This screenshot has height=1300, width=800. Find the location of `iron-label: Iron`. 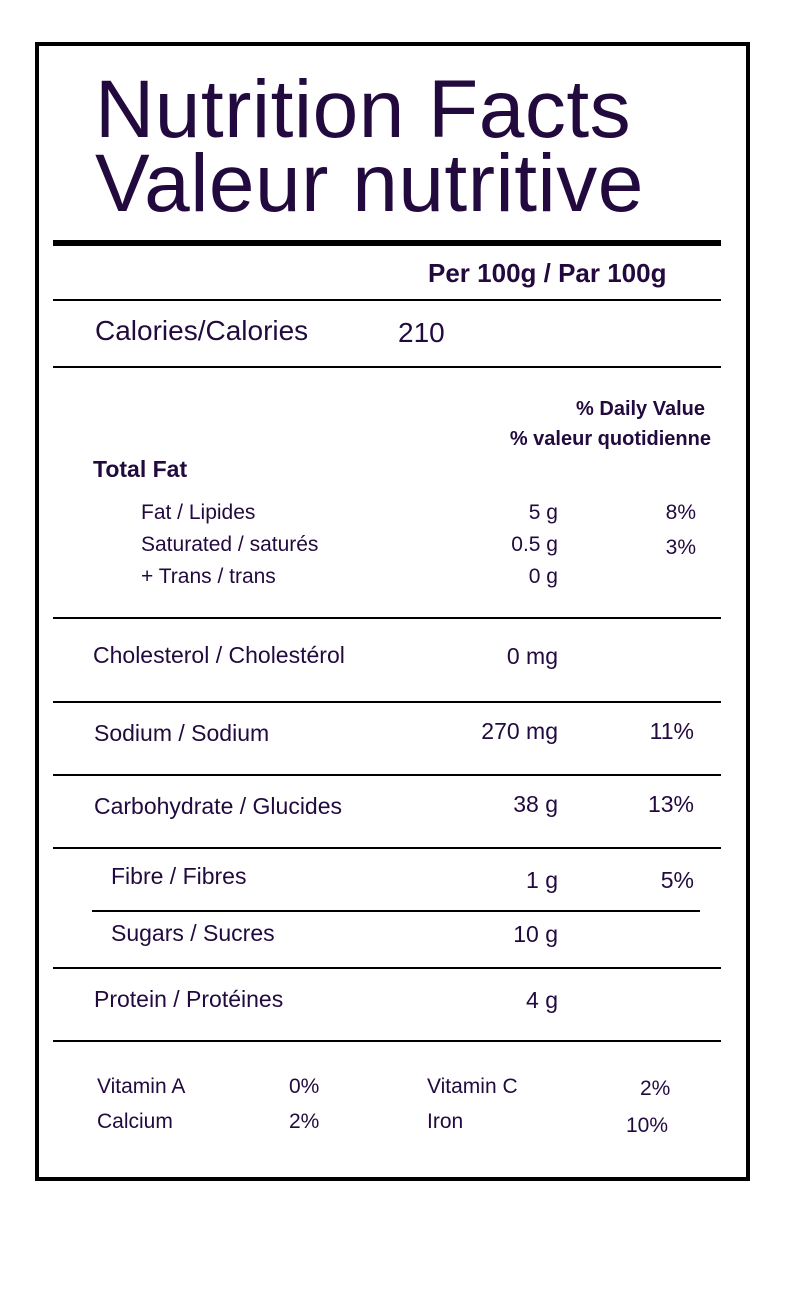

iron-label: Iron is located at coordinates (445, 1121).